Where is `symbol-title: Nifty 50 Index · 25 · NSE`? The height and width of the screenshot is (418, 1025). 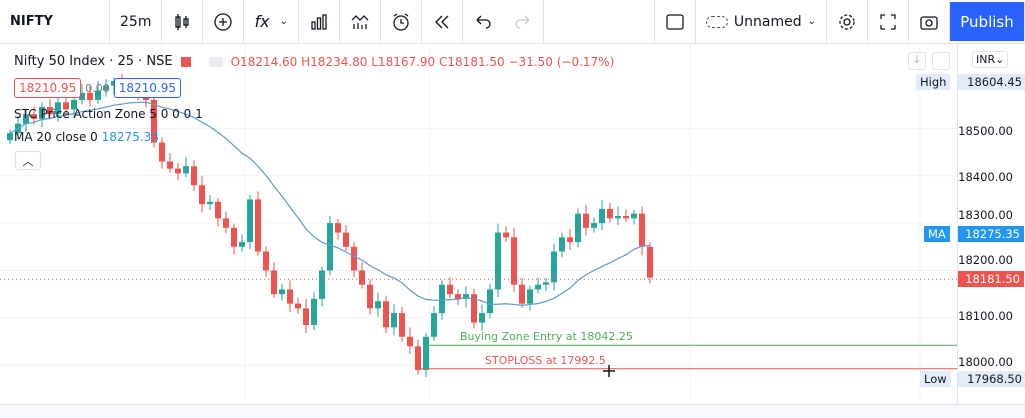 symbol-title: Nifty 50 Index · 25 · NSE is located at coordinates (93, 61).